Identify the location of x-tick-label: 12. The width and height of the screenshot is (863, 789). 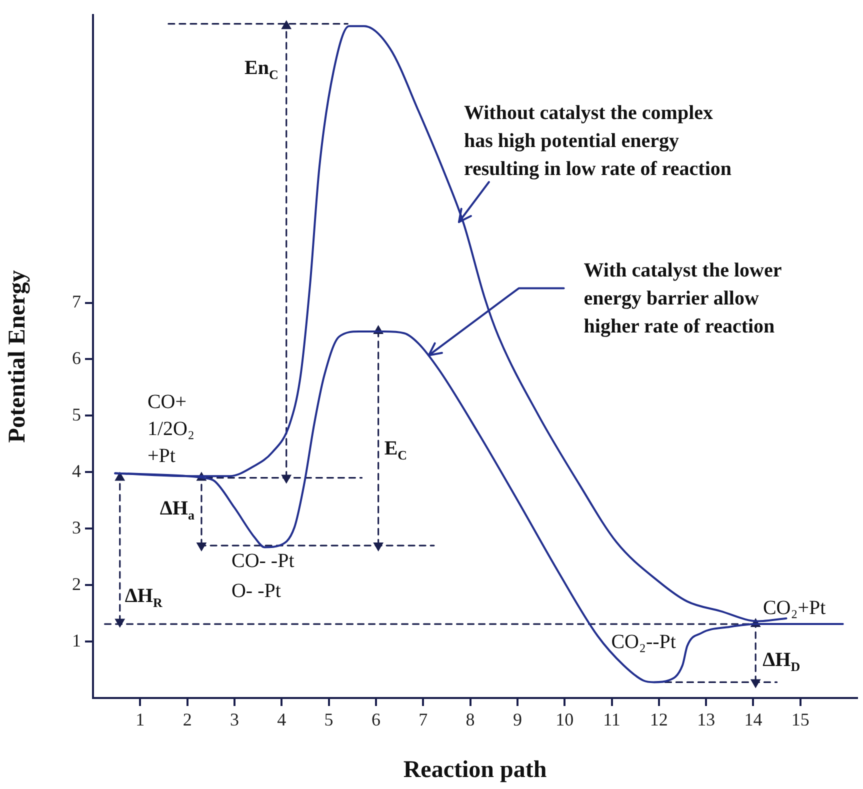
(659, 720).